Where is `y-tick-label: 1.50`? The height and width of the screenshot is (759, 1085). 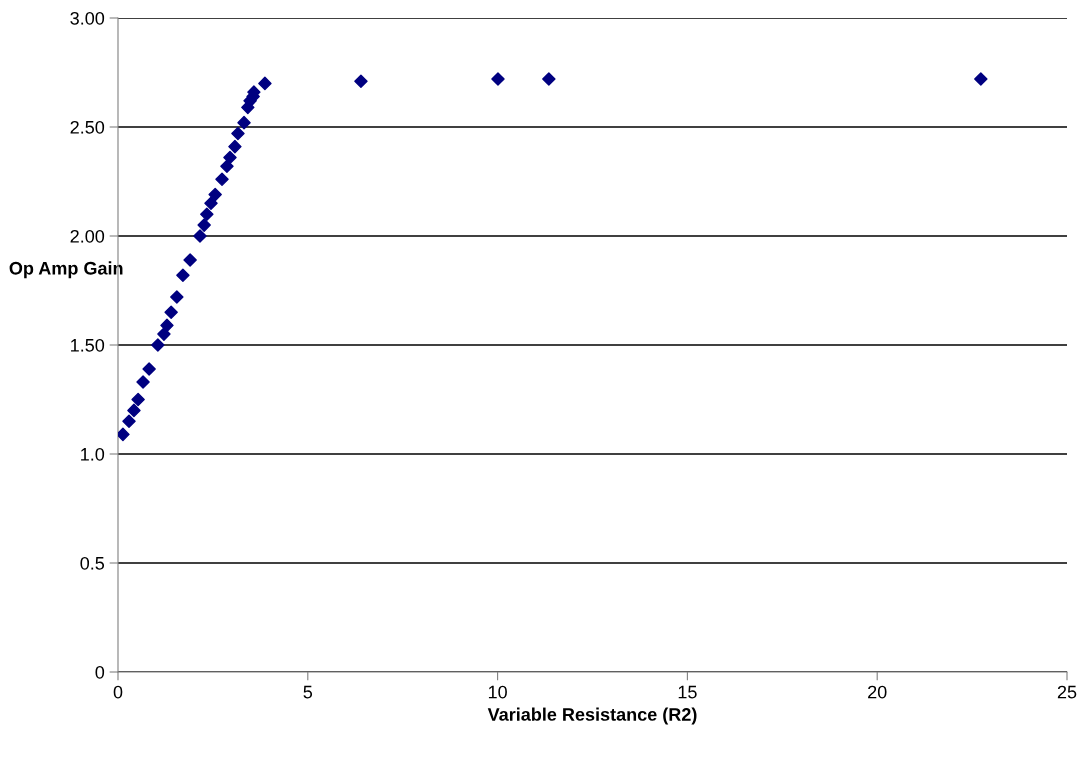
y-tick-label: 1.50 is located at coordinates (88, 345).